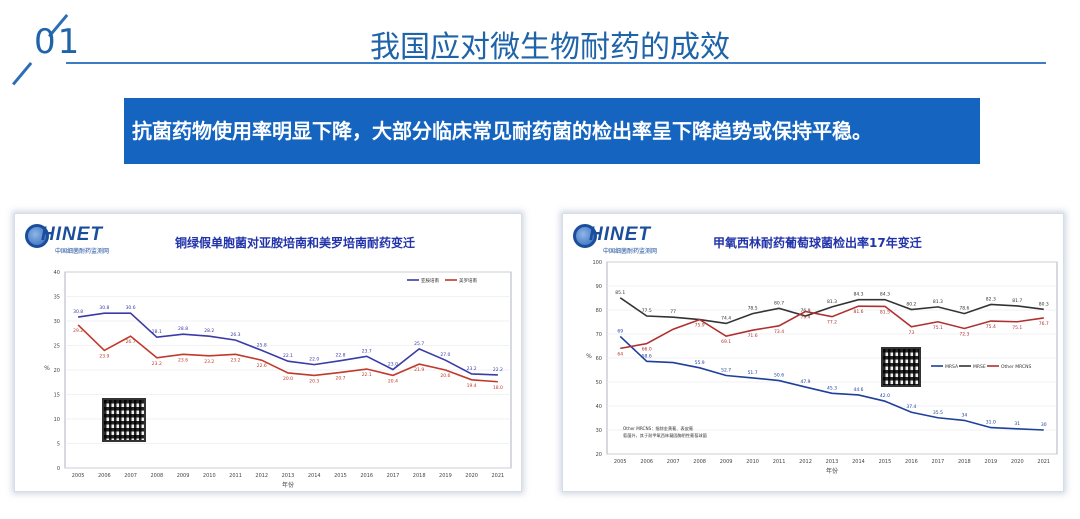 The image size is (1080, 519). What do you see at coordinates (806, 382) in the screenshot?
I see `data-label: 47.9` at bounding box center [806, 382].